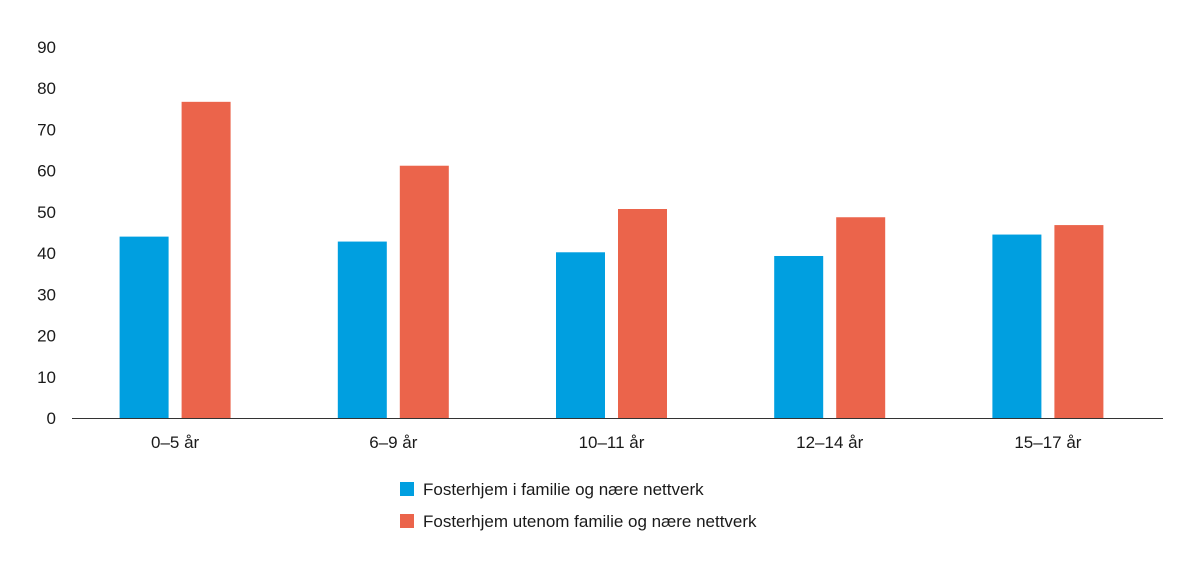  What do you see at coordinates (46, 253) in the screenshot?
I see `y-tick-label: 40` at bounding box center [46, 253].